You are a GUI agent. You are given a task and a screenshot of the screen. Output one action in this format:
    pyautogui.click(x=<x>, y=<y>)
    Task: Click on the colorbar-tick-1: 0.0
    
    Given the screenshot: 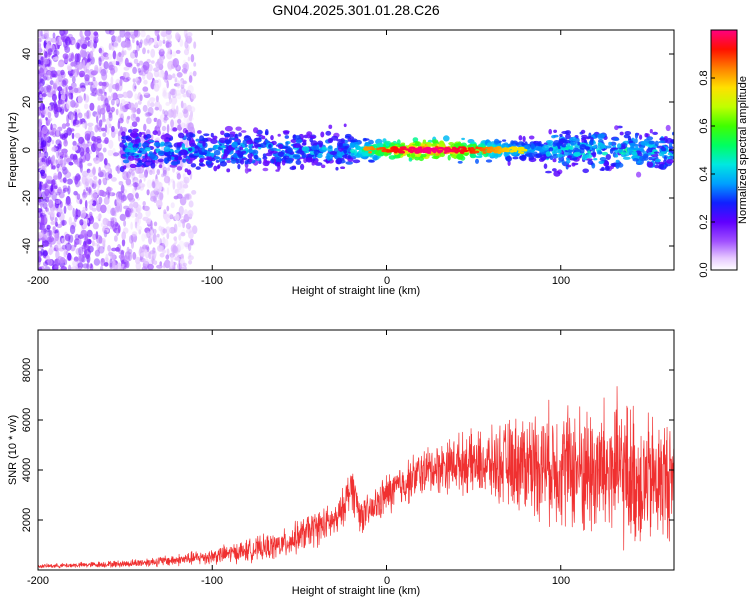 What is the action you would take?
    pyautogui.click(x=704, y=269)
    